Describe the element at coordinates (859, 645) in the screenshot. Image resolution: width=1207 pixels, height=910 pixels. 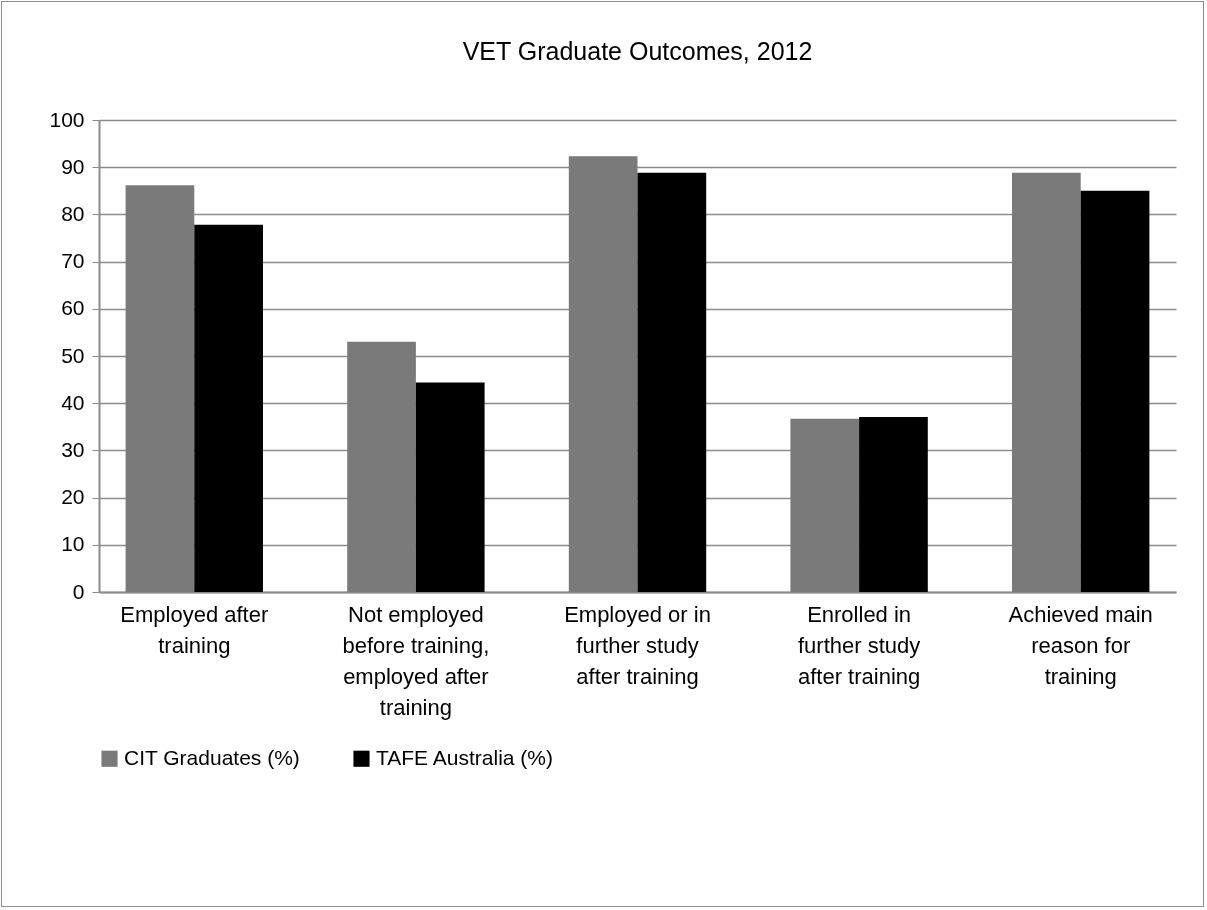
I see `x-tick-label: Enrolled in further study after training` at that location.